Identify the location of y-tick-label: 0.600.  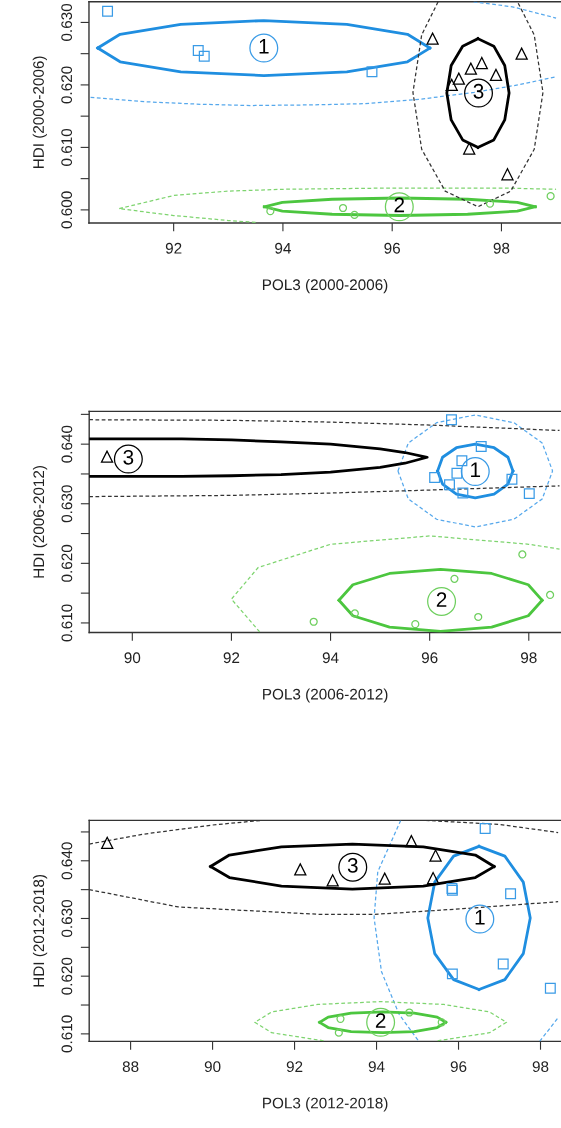
(67, 210).